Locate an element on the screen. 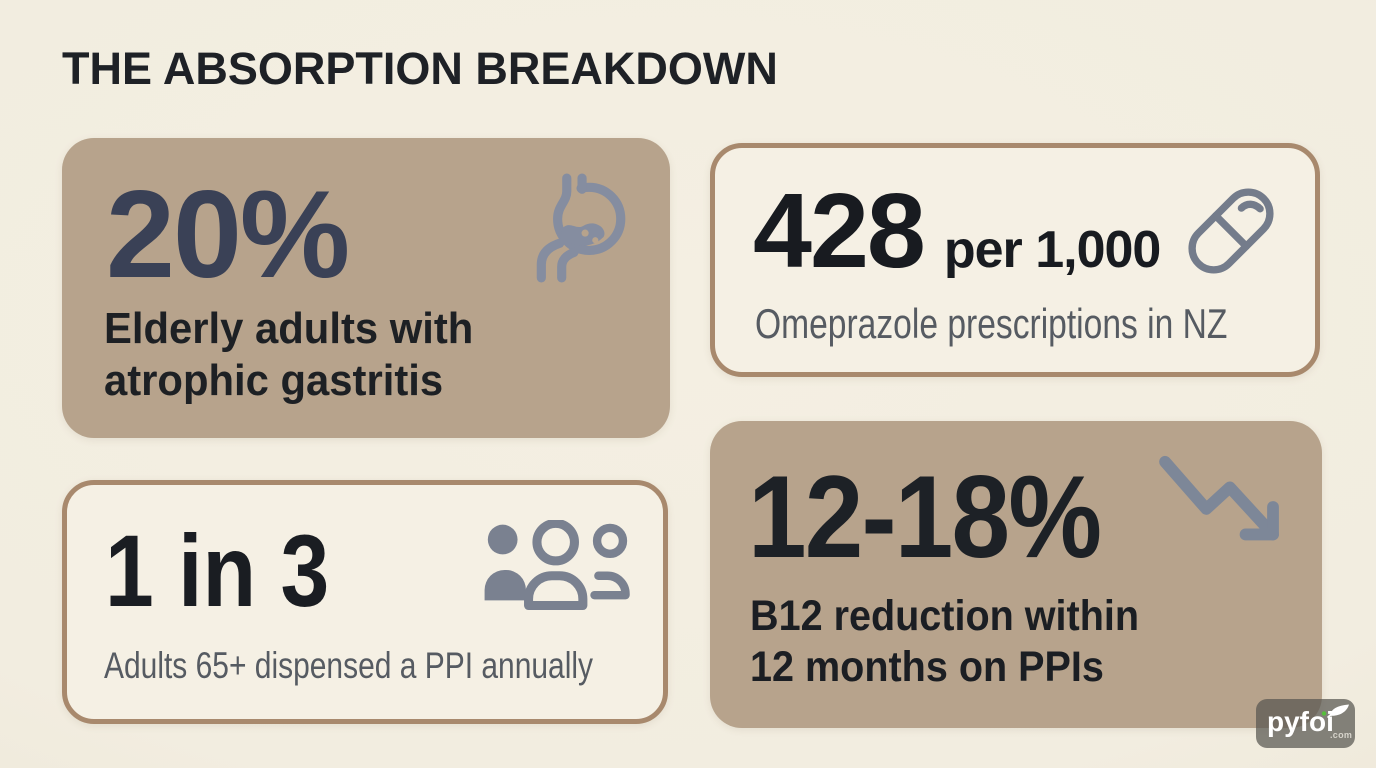 The height and width of the screenshot is (768, 1376). logo-badge: pyfoi .com is located at coordinates (1305, 723).